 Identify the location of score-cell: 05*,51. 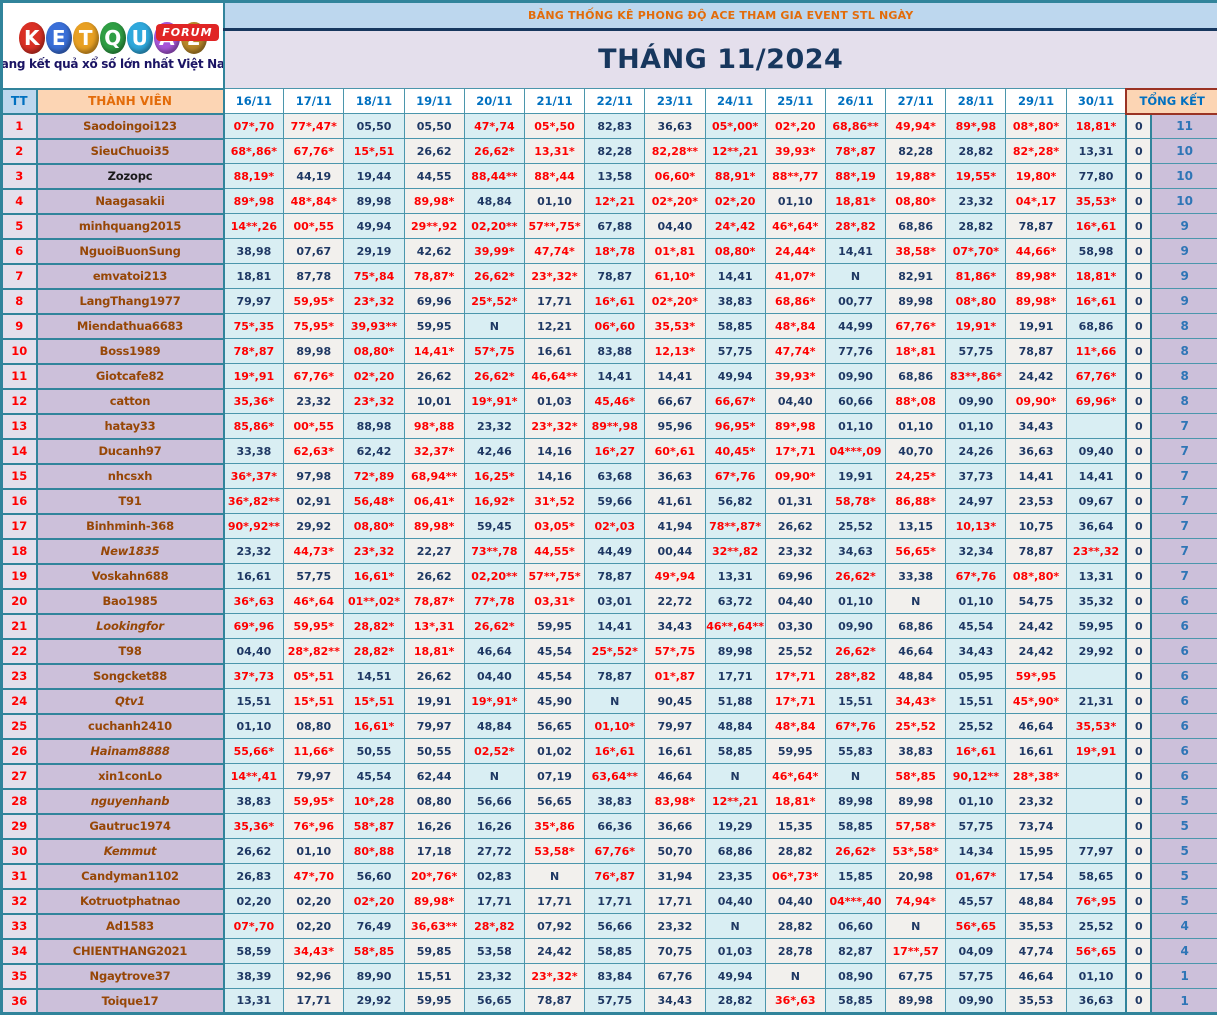
(314, 676).